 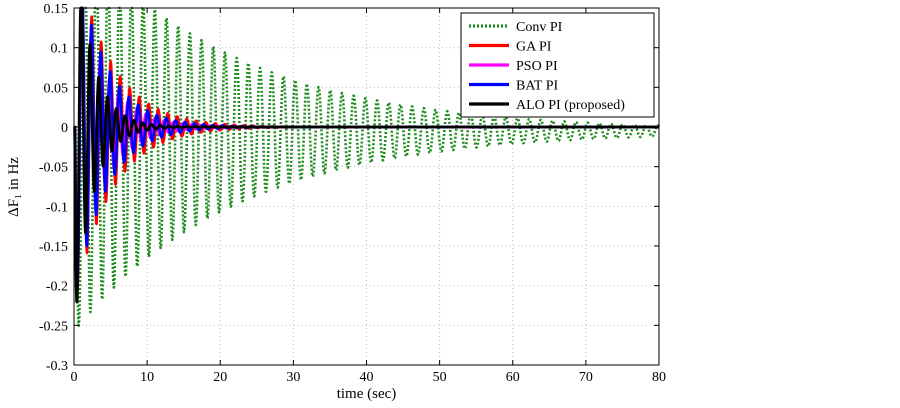 I want to click on y-tick-label: 0.15, so click(x=56, y=9).